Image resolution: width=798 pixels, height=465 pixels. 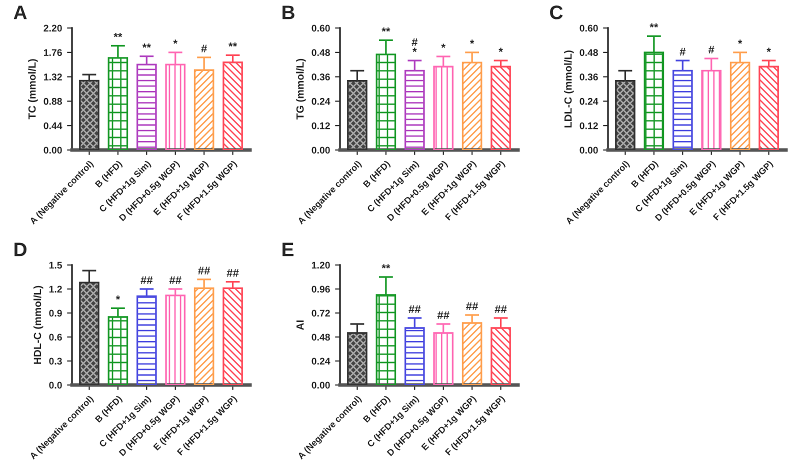 I want to click on chart-title: E, so click(x=288, y=249).